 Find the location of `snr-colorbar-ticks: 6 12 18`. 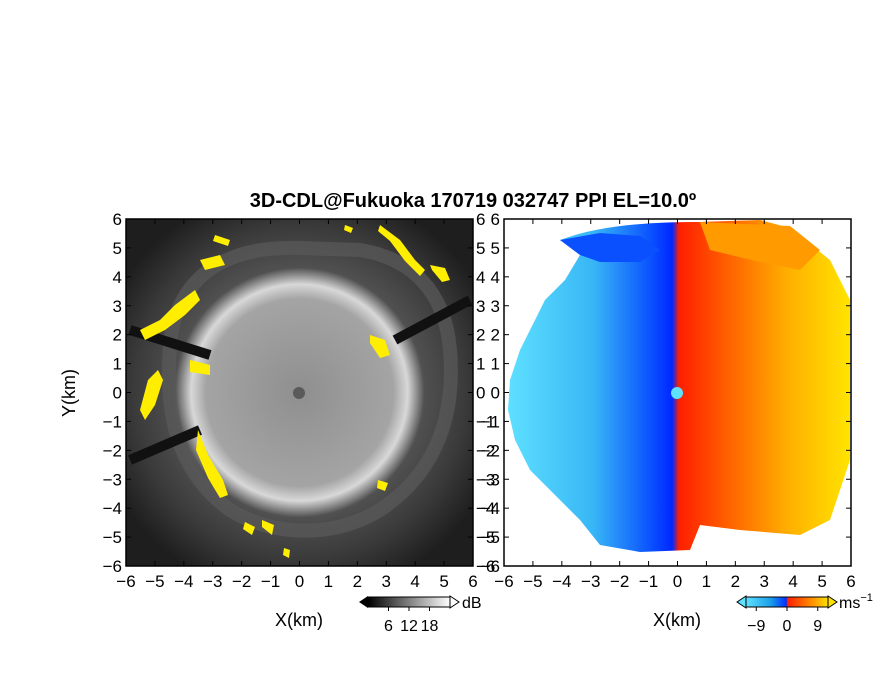

snr-colorbar-ticks: 6 12 18 is located at coordinates (411, 621).